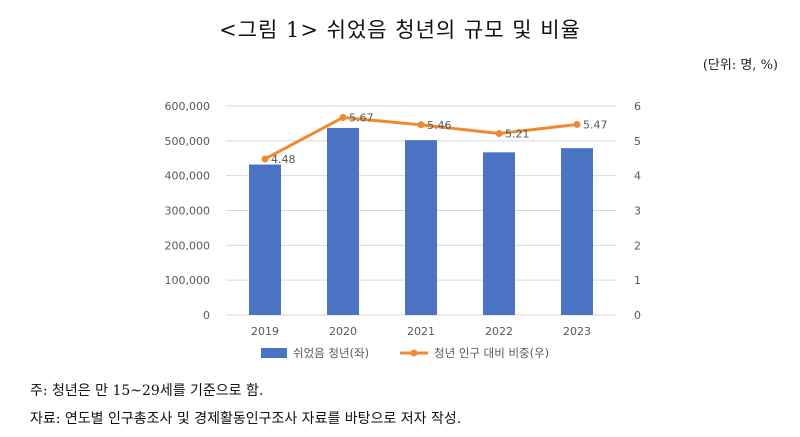  Describe the element at coordinates (637, 141) in the screenshot. I see `y-right-tick-label: 5` at that location.